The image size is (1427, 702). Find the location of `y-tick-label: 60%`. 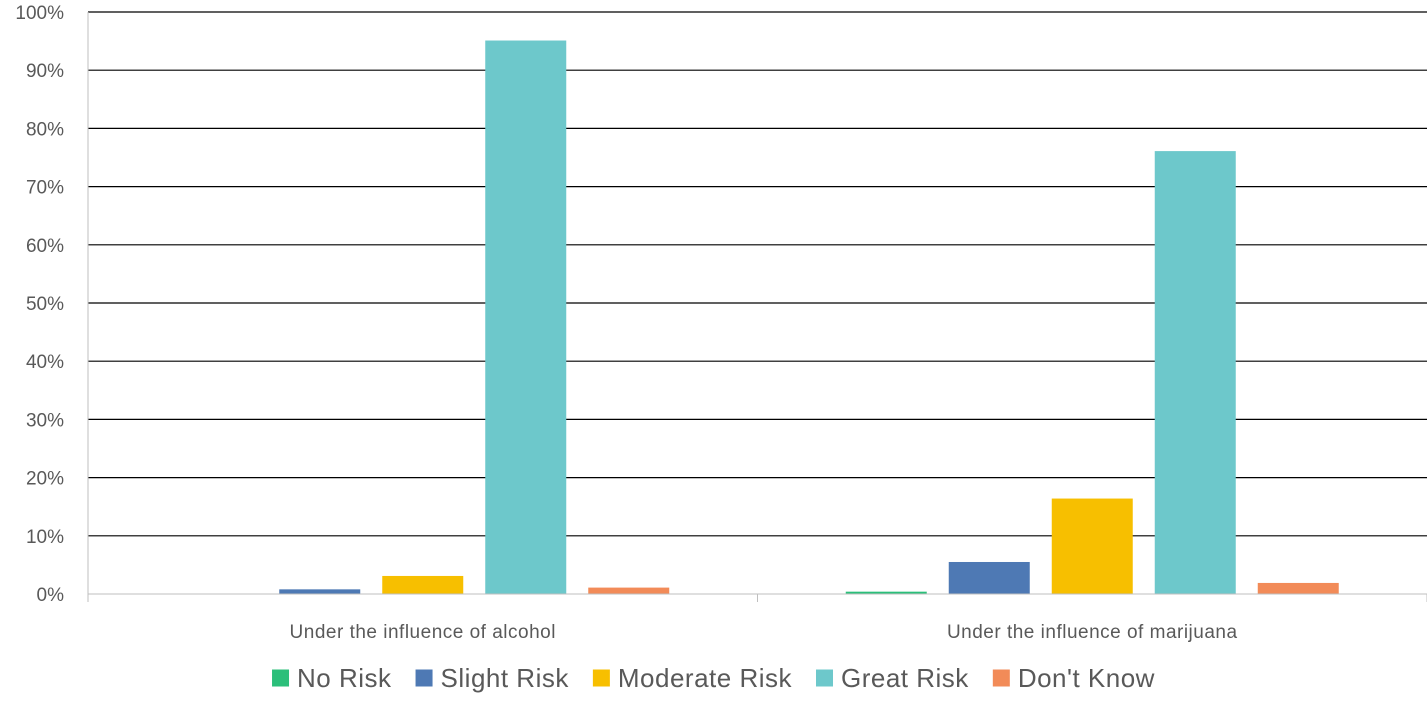

y-tick-label: 60% is located at coordinates (45, 246).